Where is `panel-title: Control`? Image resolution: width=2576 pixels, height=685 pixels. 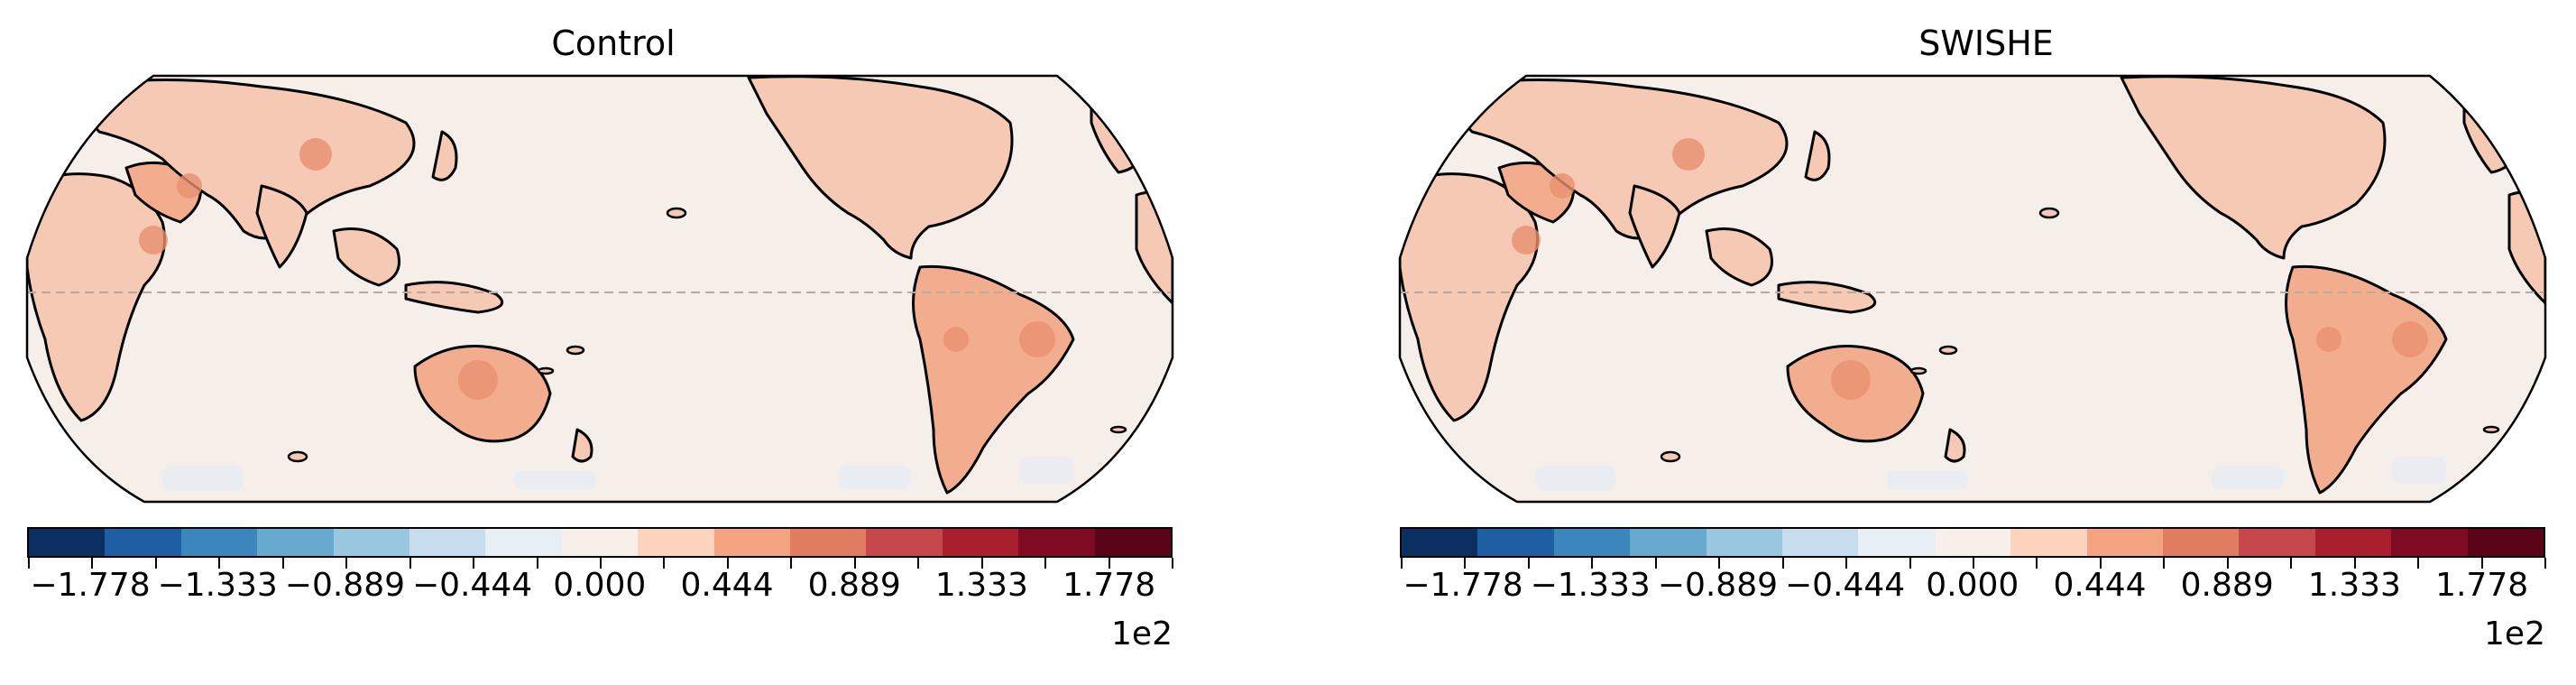
panel-title: Control is located at coordinates (613, 43).